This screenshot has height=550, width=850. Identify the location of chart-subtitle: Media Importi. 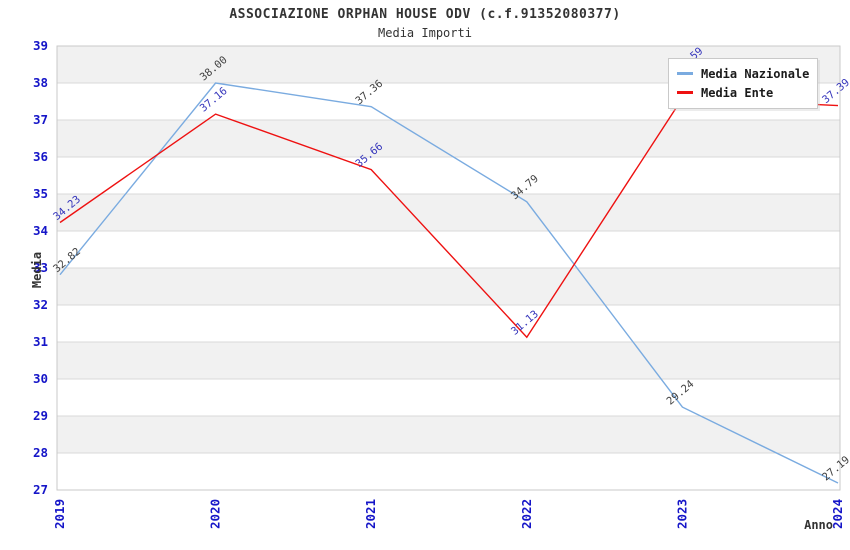
(425, 33).